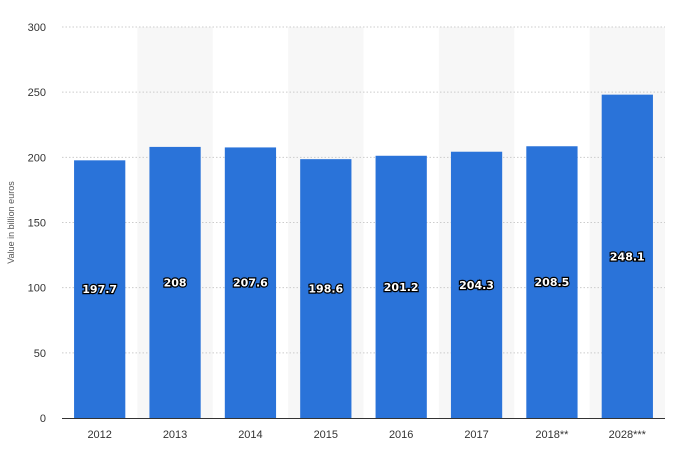 The height and width of the screenshot is (457, 685). Describe the element at coordinates (43, 419) in the screenshot. I see `y-tick-label: 0` at that location.